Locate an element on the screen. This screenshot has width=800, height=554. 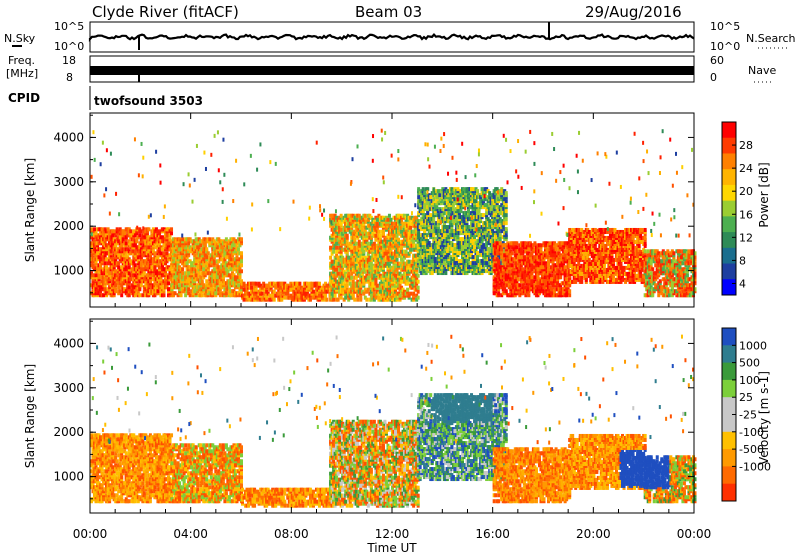
noise-sky-line is located at coordinates (391, 37).